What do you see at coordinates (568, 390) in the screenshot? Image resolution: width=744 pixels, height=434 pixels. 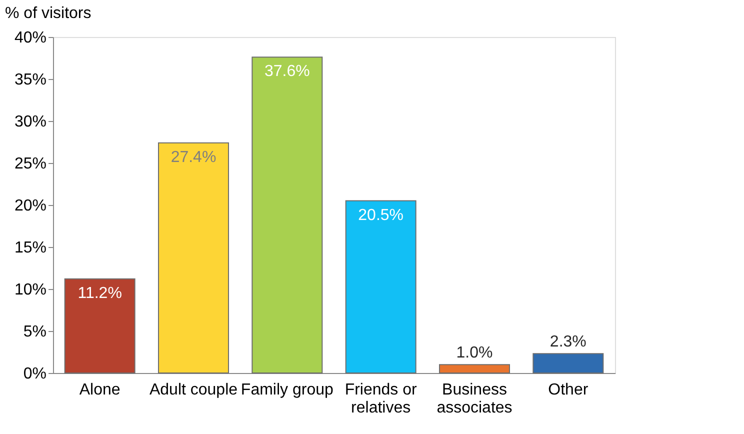 I see `x-tick-label: Other` at bounding box center [568, 390].